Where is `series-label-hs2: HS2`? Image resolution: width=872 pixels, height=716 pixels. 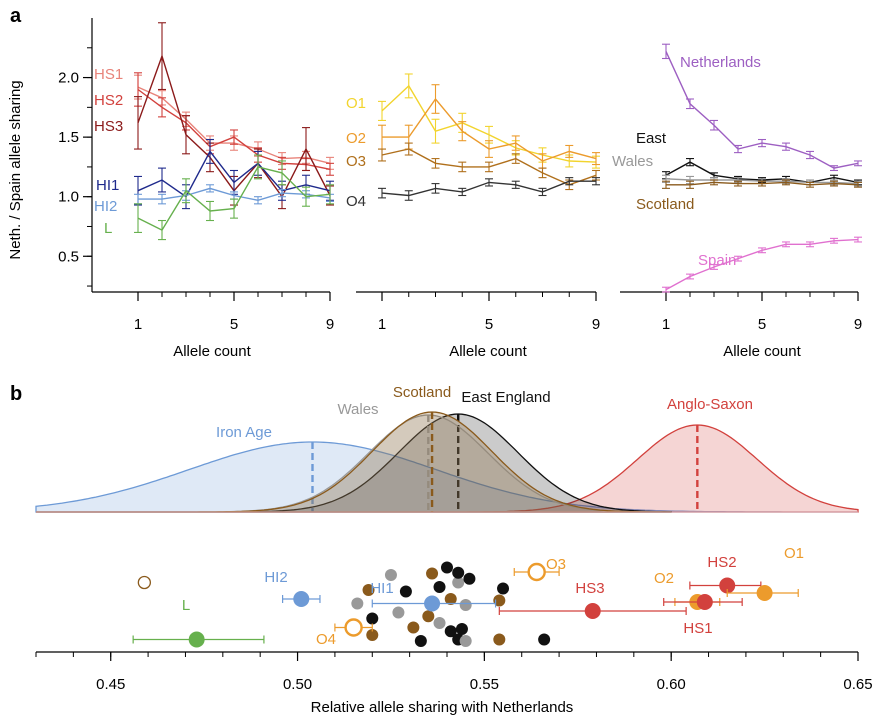 series-label-hs2: HS2 is located at coordinates (108, 100).